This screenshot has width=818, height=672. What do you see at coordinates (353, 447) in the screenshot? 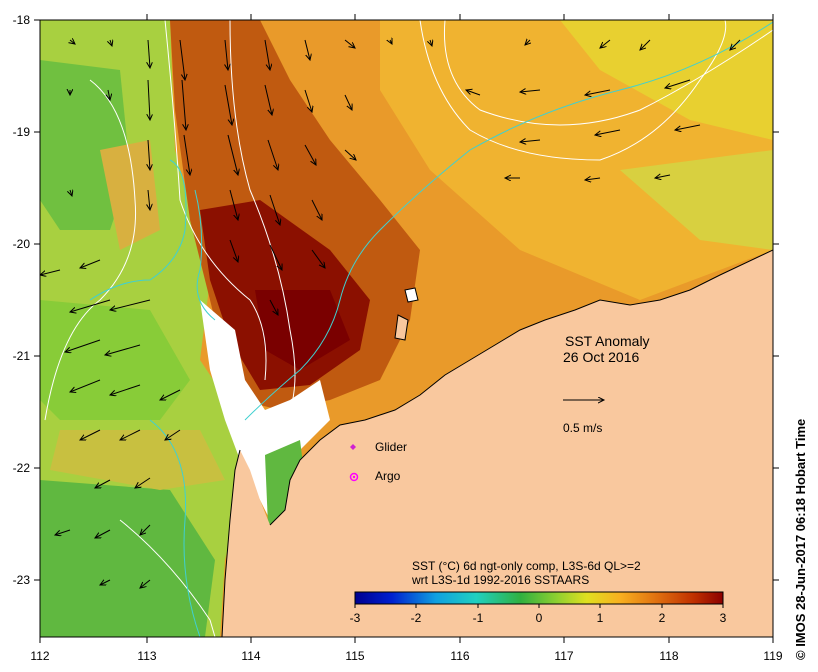
I see `glider-marker` at bounding box center [353, 447].